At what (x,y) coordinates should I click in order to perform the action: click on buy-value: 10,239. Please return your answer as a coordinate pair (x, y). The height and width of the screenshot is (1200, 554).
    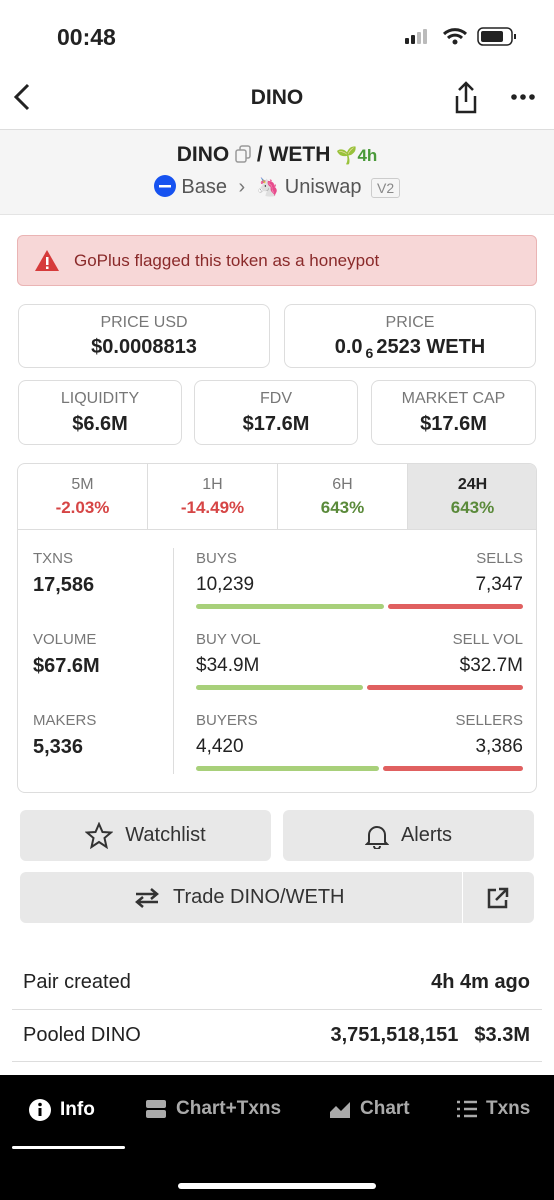
    Looking at the image, I should click on (225, 584).